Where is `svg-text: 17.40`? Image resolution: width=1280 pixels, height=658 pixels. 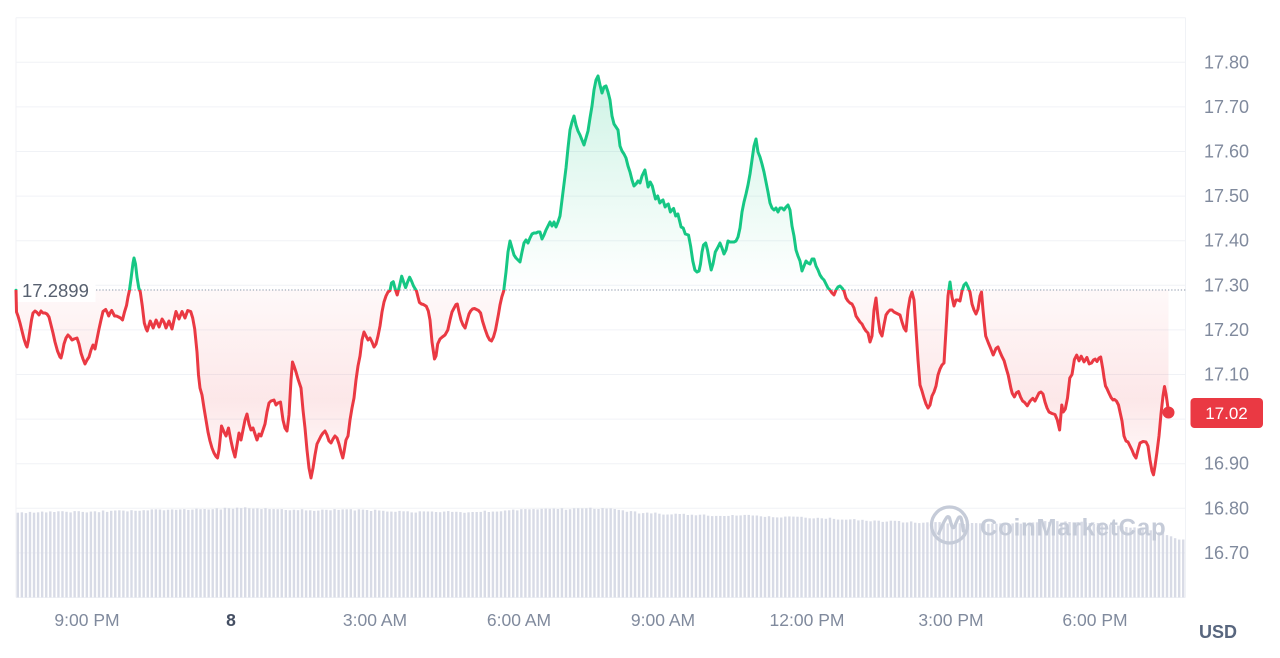 svg-text: 17.40 is located at coordinates (1226, 241).